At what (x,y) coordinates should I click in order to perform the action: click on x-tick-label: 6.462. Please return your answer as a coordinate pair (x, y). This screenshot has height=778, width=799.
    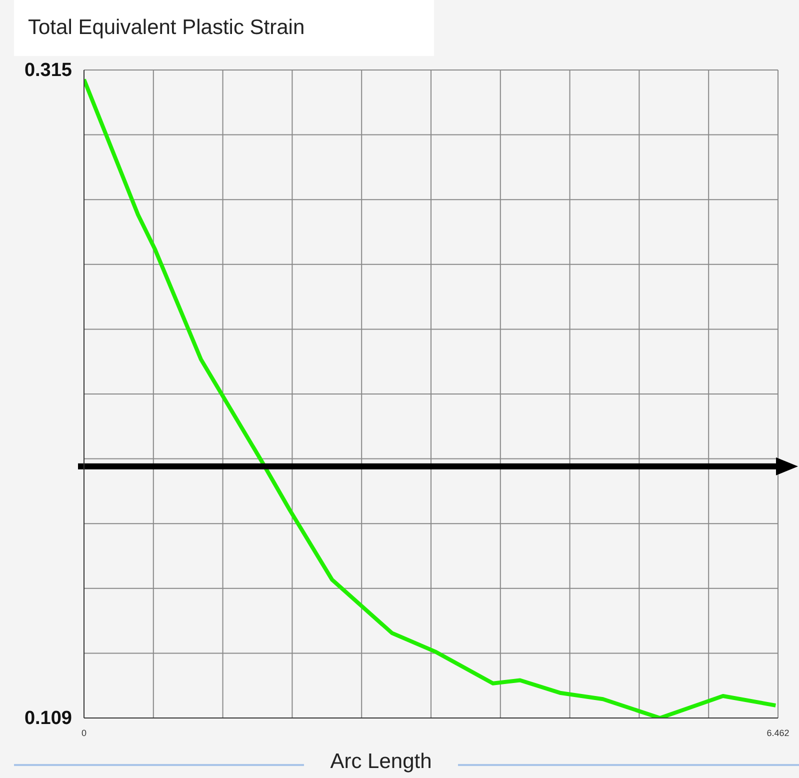
    Looking at the image, I should click on (778, 733).